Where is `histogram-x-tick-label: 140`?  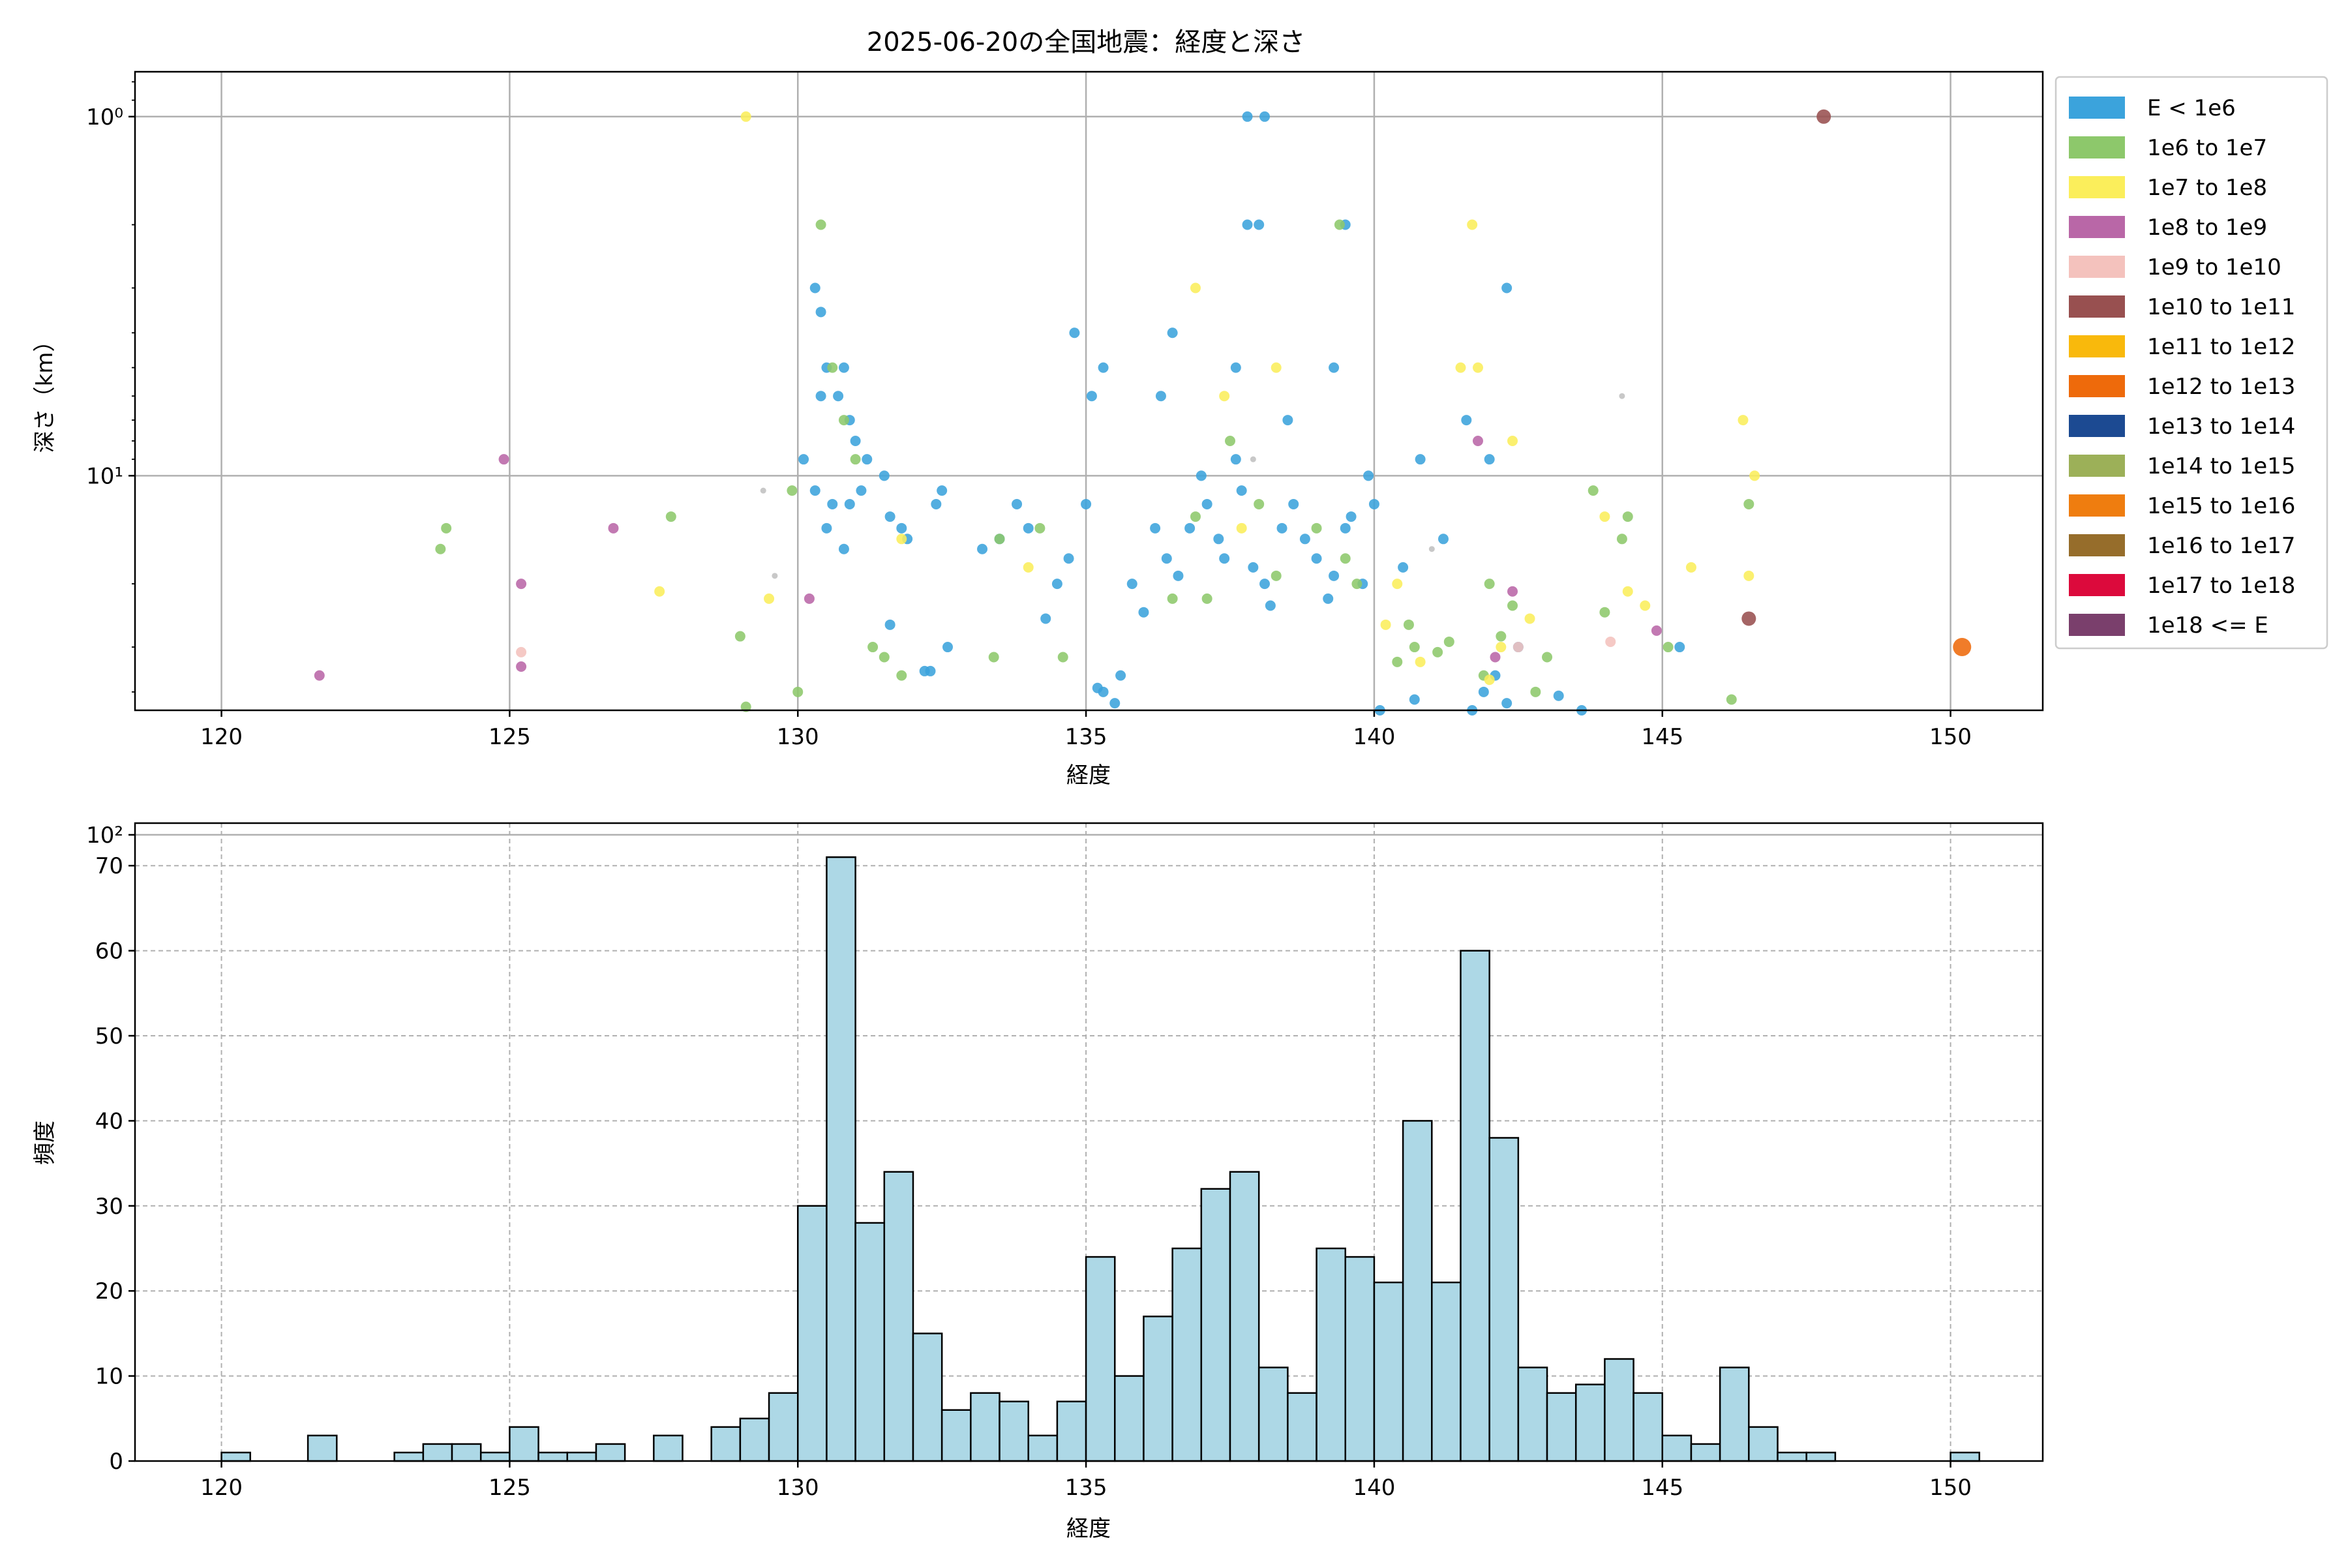 histogram-x-tick-label: 140 is located at coordinates (1374, 1488).